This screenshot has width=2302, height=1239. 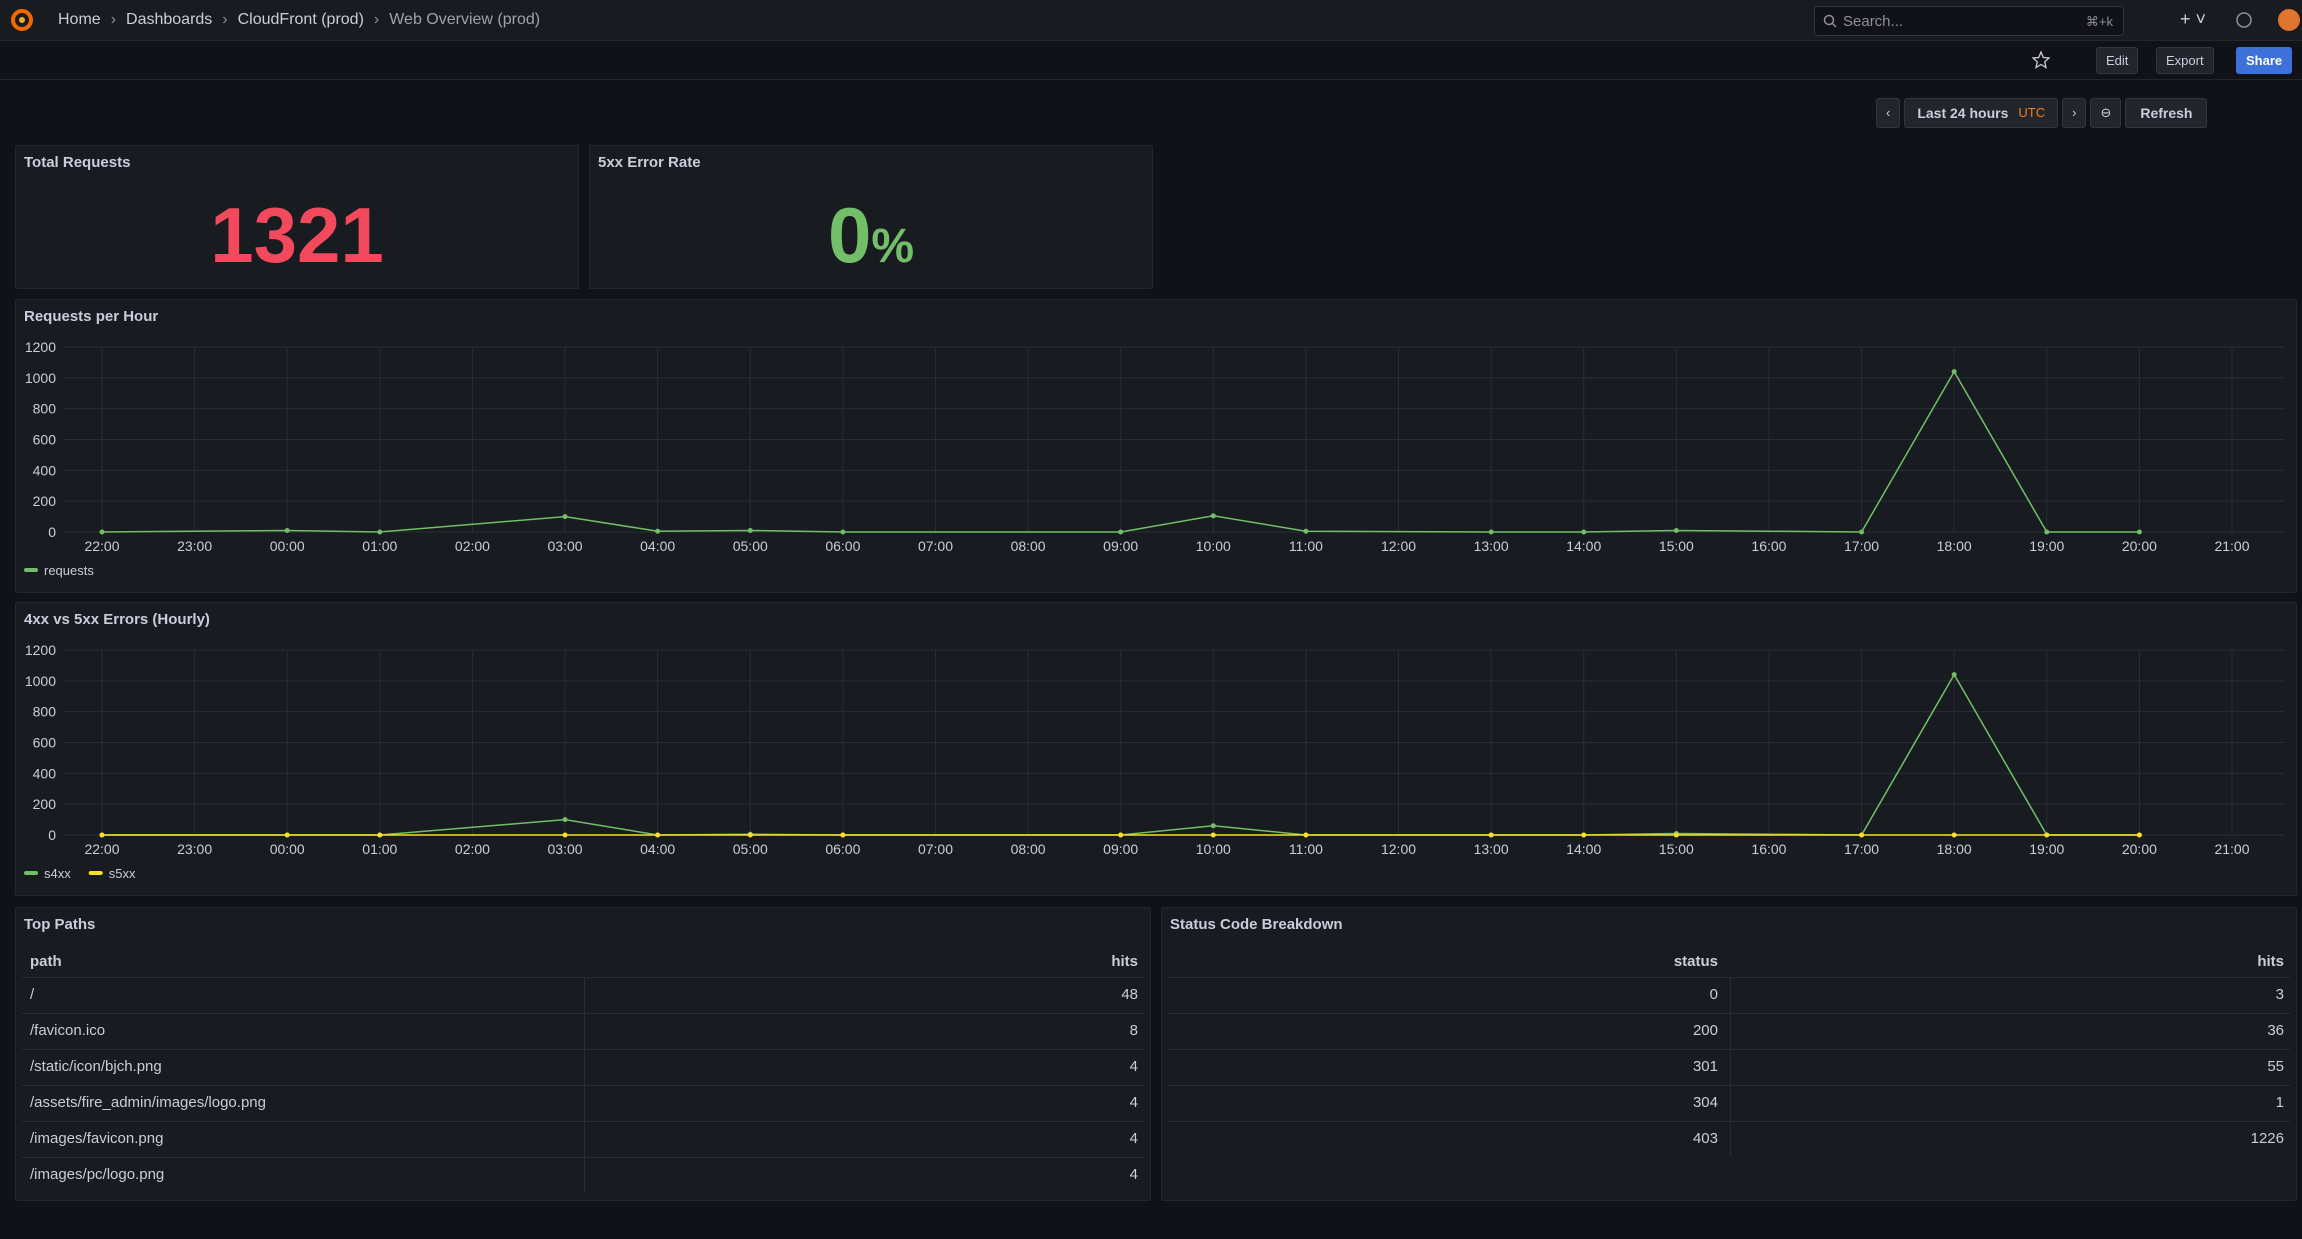 What do you see at coordinates (1705, 1138) in the screenshot?
I see `table-cell: 403` at bounding box center [1705, 1138].